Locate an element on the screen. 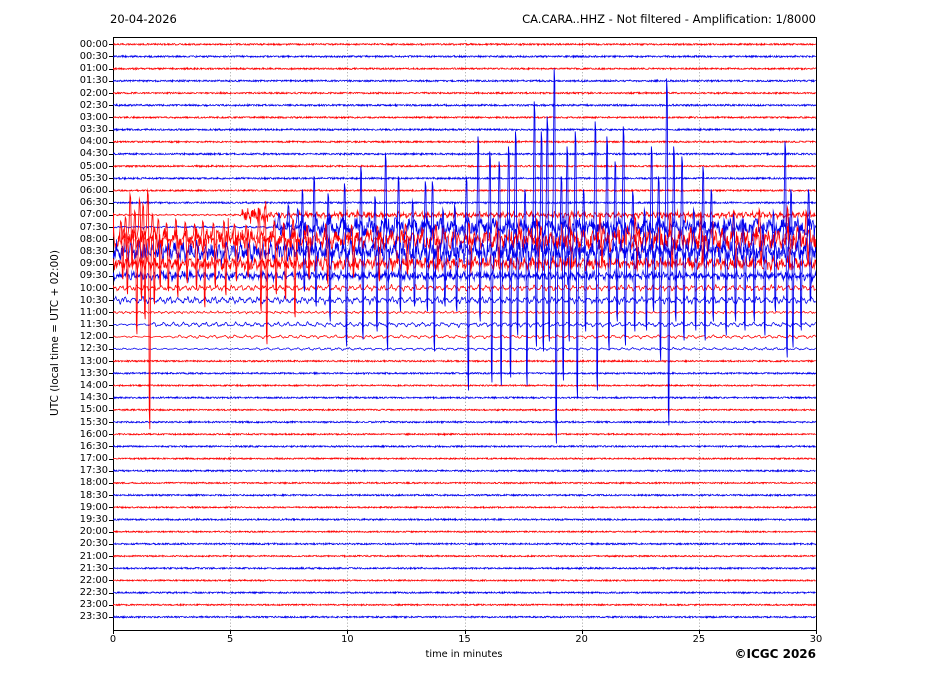 The width and height of the screenshot is (927, 696). y-tick-label: 10:00 is located at coordinates (93, 288).